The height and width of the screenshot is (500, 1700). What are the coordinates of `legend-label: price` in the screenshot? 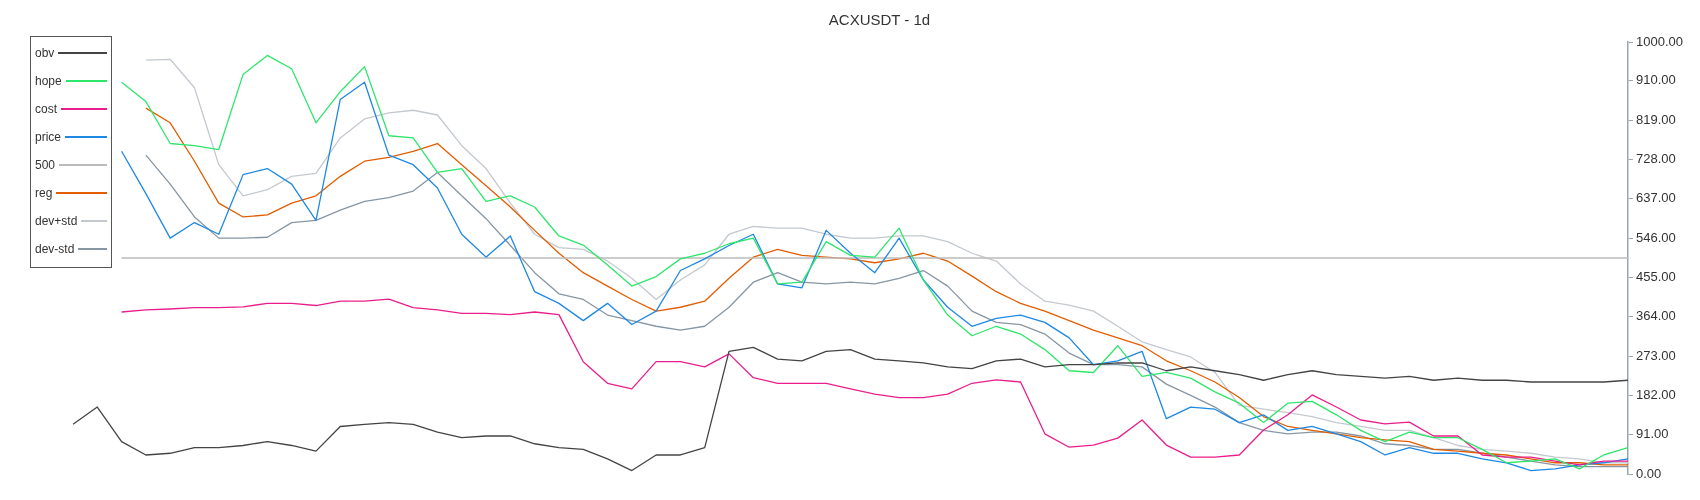 It's located at (48, 137).